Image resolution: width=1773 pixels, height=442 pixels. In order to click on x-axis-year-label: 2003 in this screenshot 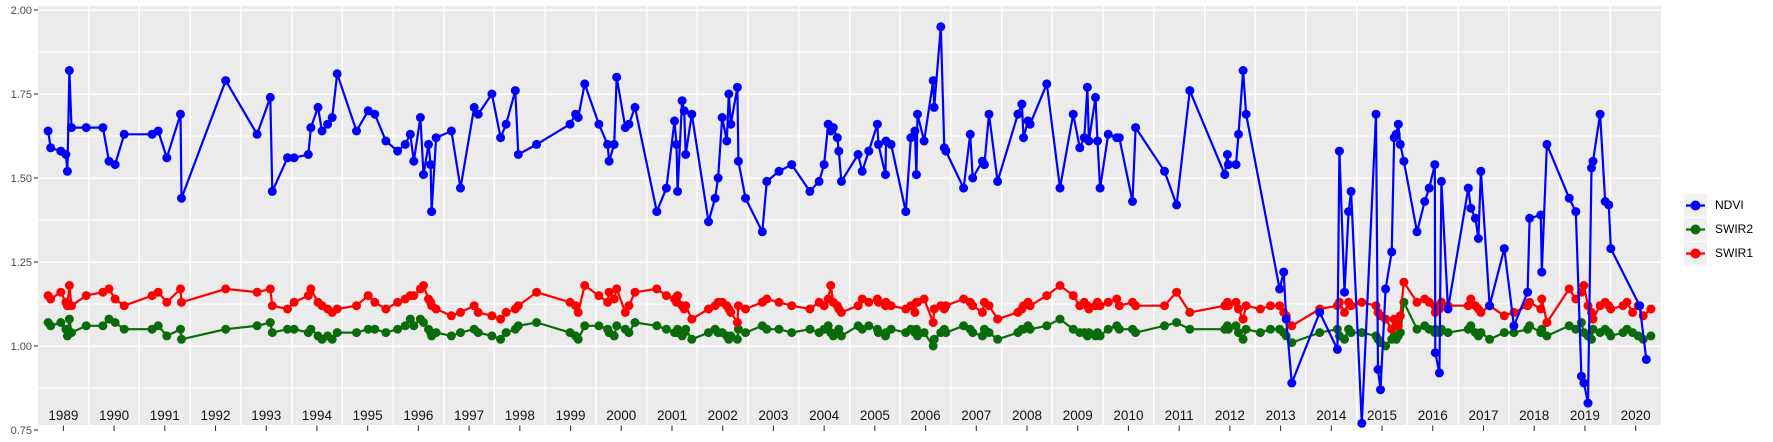, I will do `click(773, 415)`.